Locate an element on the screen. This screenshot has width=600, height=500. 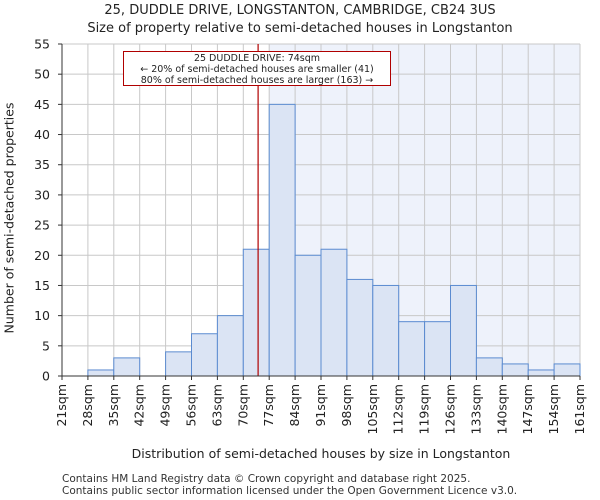
y-tick-label-35: 35 is located at coordinates (42, 164).